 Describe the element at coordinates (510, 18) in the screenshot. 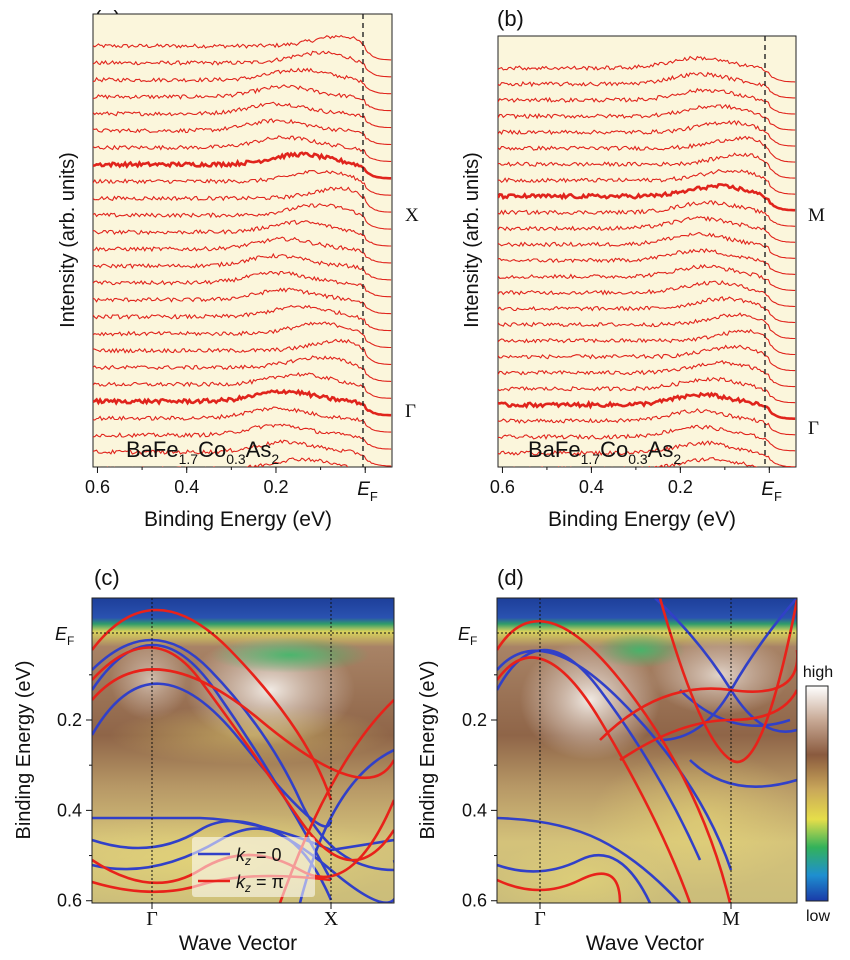

I see `panel-label-b: (b)` at that location.